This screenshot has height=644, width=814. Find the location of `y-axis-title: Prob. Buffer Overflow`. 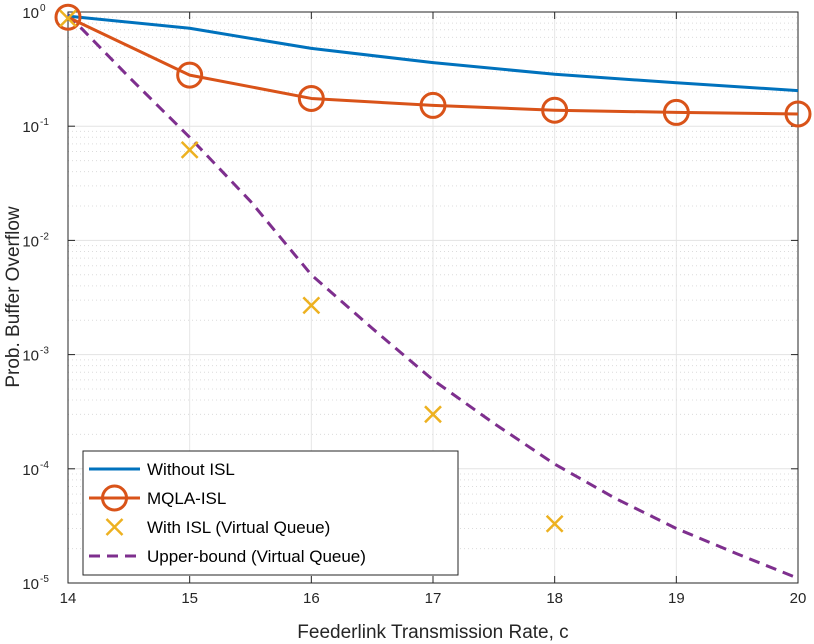

y-axis-title: Prob. Buffer Overflow is located at coordinates (13, 297).